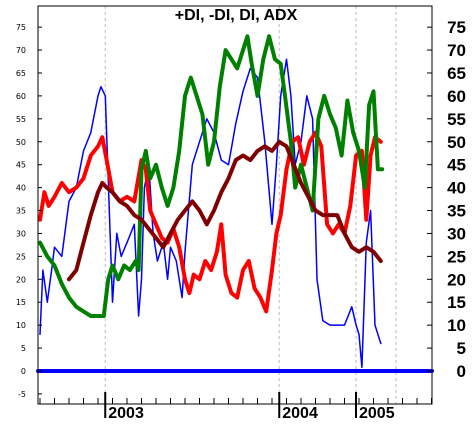 The height and width of the screenshot is (424, 472). What do you see at coordinates (235, 407) in the screenshot?
I see `x-axis-ticks: 2003 2004 2005` at bounding box center [235, 407].